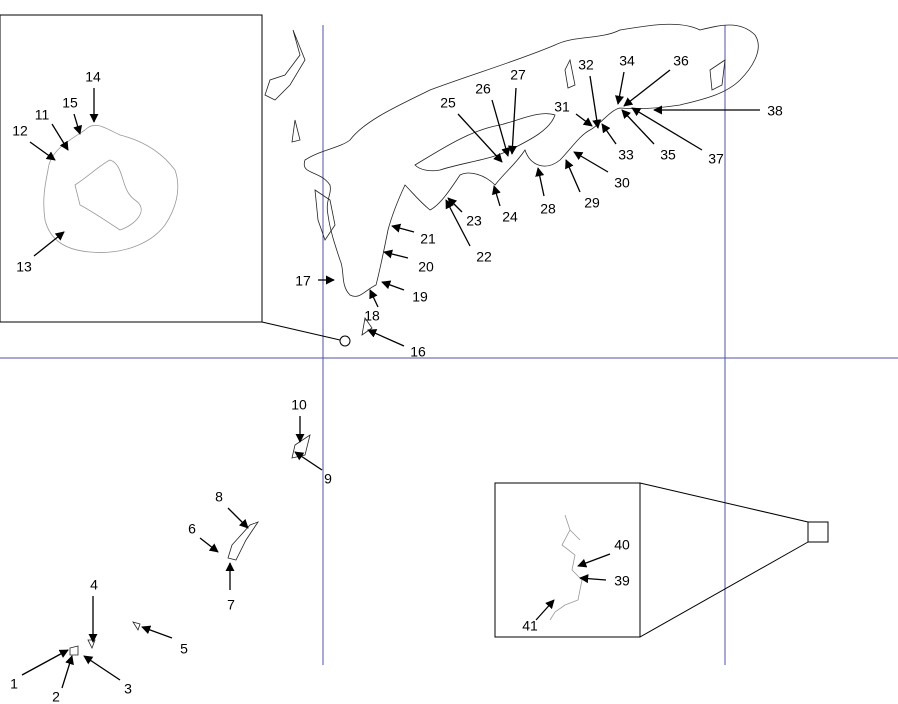 The image size is (898, 704). I want to click on label: 2, so click(56, 696).